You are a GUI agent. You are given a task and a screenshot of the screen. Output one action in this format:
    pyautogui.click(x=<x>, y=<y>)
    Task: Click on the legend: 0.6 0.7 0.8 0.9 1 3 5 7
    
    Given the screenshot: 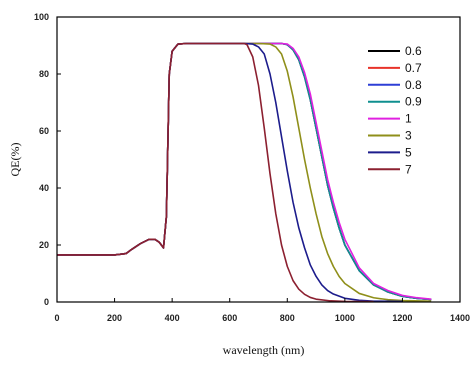 What is the action you would take?
    pyautogui.click(x=395, y=110)
    